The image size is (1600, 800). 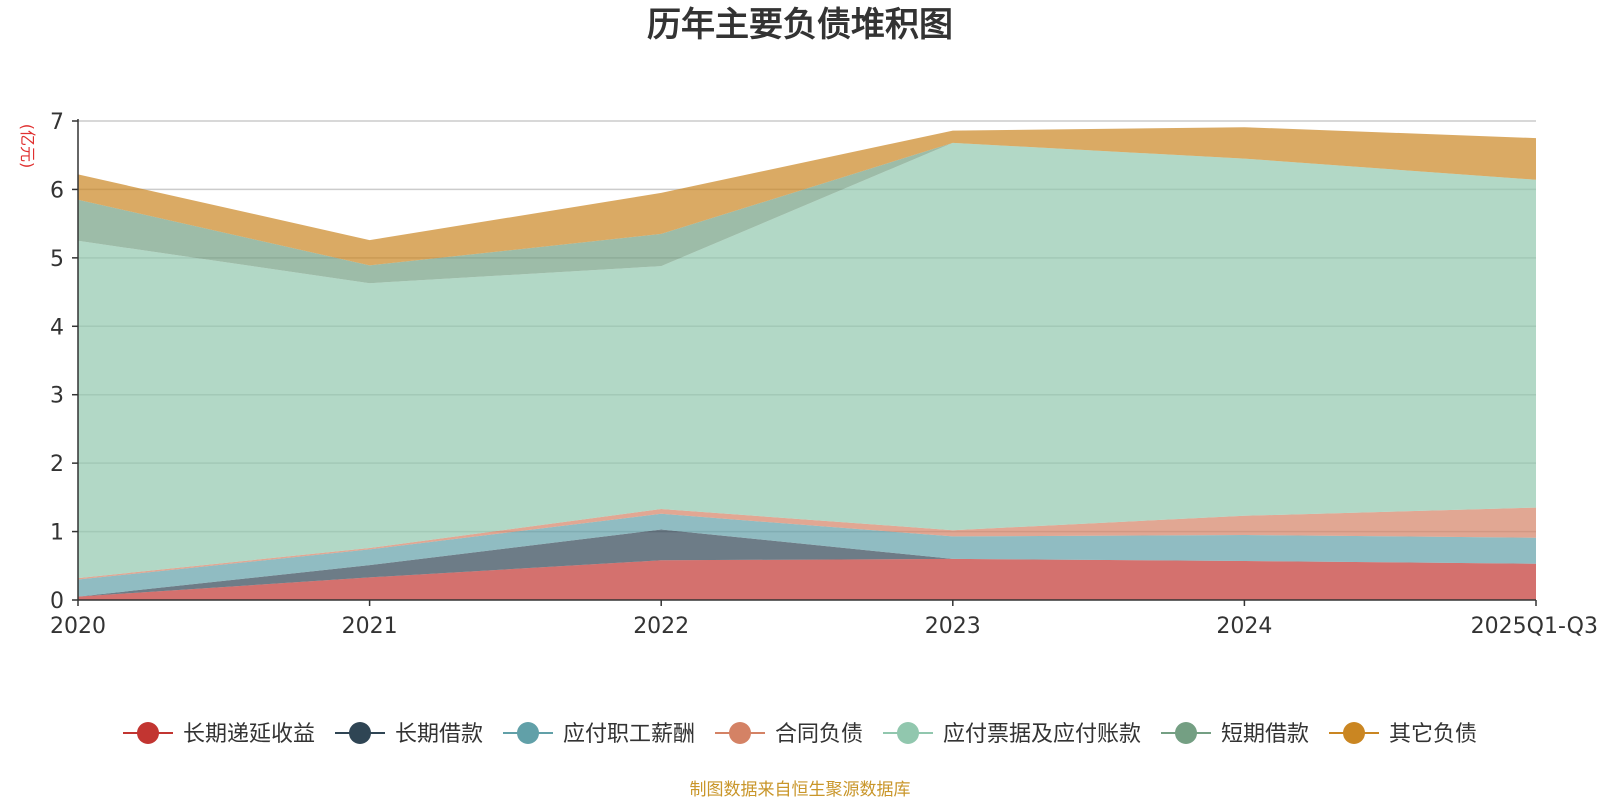 I want to click on legend-item-5: 短期借款, so click(x=1235, y=734).